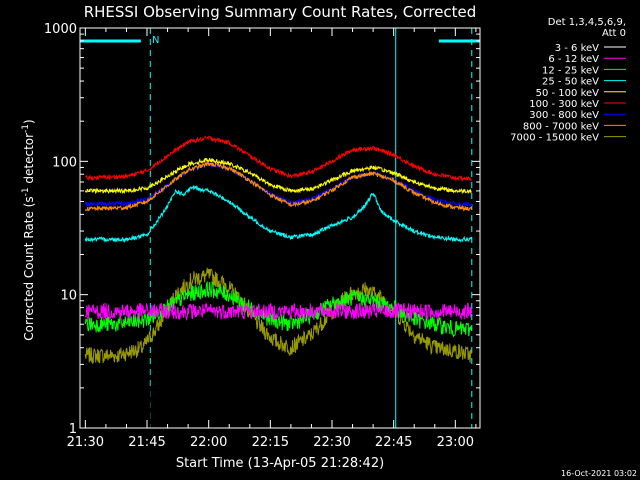 The height and width of the screenshot is (480, 640). What do you see at coordinates (73, 429) in the screenshot?
I see `y-tick-label: 1` at bounding box center [73, 429].